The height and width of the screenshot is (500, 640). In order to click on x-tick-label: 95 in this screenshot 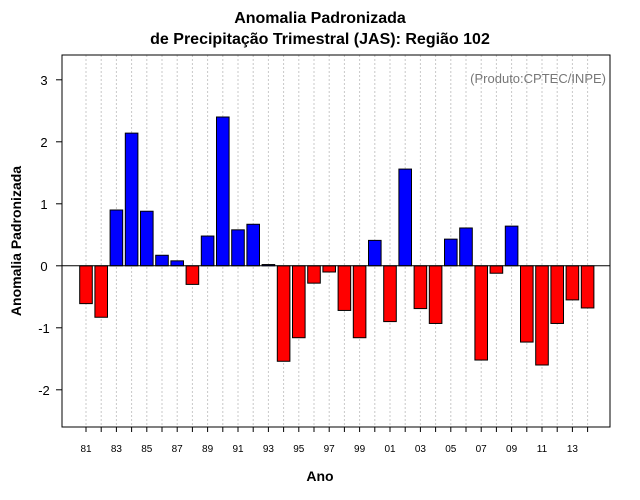, I will do `click(299, 449)`.